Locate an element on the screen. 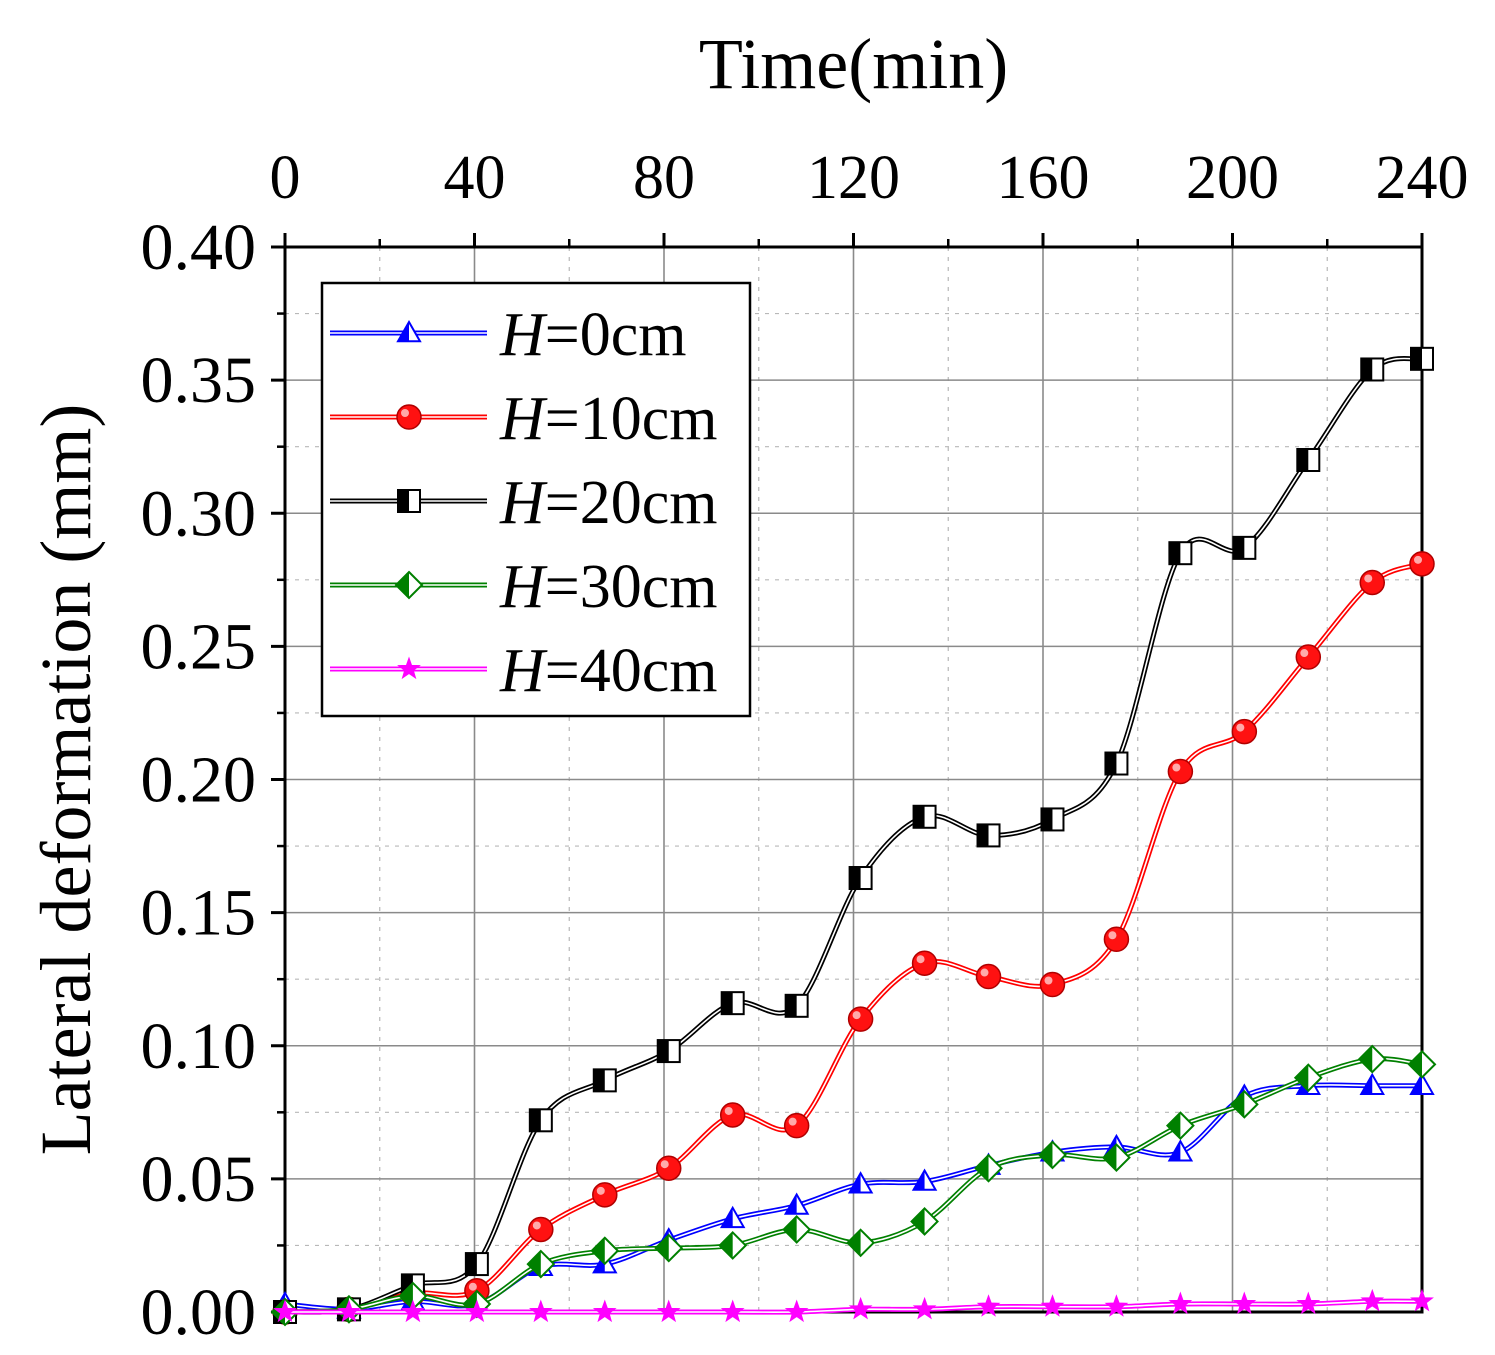 The height and width of the screenshot is (1355, 1495). x-tick-label: 80 is located at coordinates (664, 178).